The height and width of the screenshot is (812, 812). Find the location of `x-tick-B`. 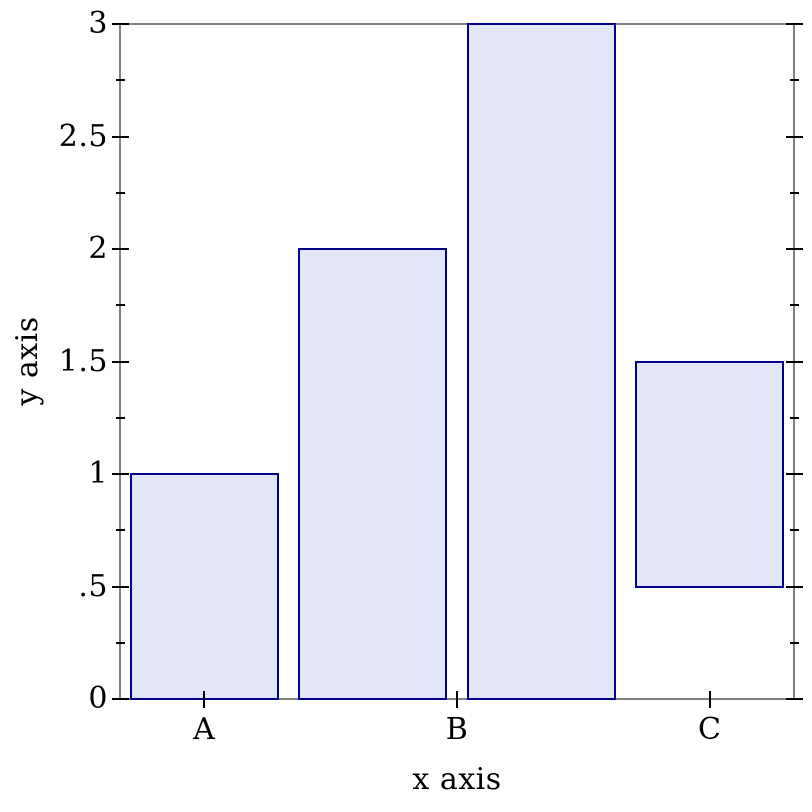

x-tick-B is located at coordinates (457, 699).